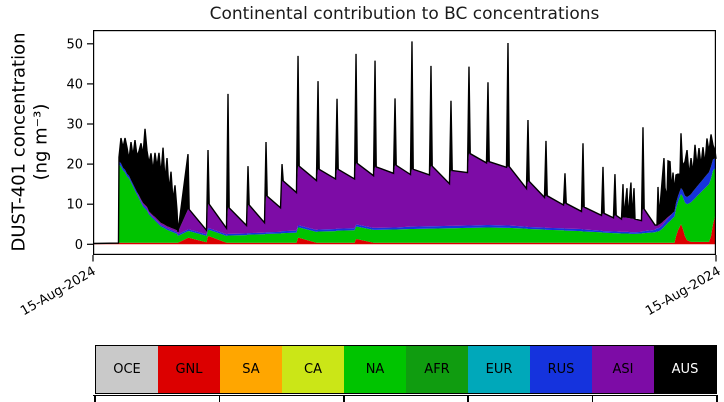  What do you see at coordinates (40, 142) in the screenshot?
I see `y-axis-label-line2: (ng m⁻³)` at bounding box center [40, 142].